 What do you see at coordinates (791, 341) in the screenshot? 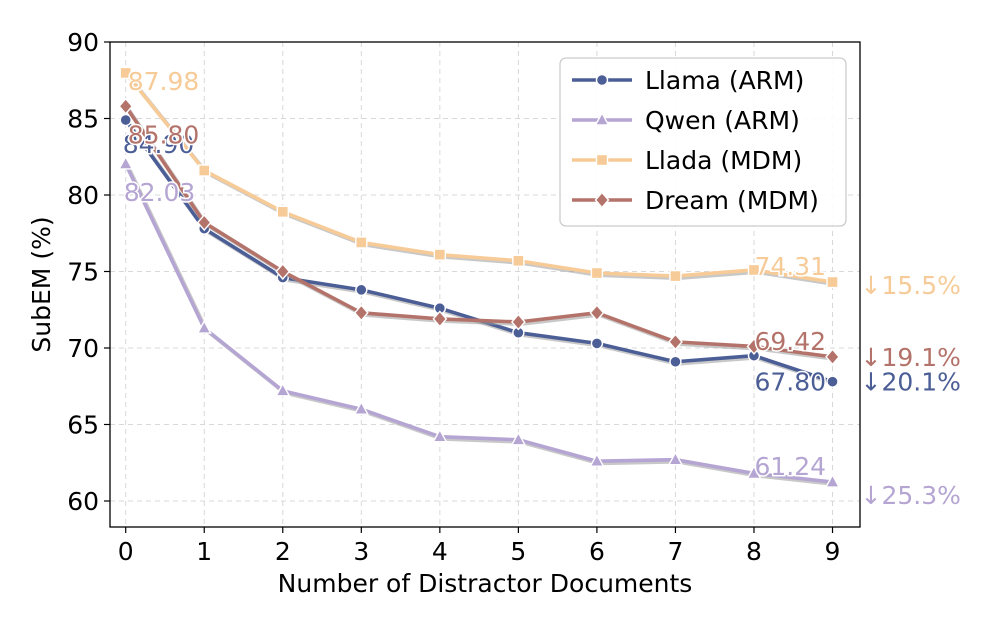
I see `end-value-label: 69.42` at bounding box center [791, 341].